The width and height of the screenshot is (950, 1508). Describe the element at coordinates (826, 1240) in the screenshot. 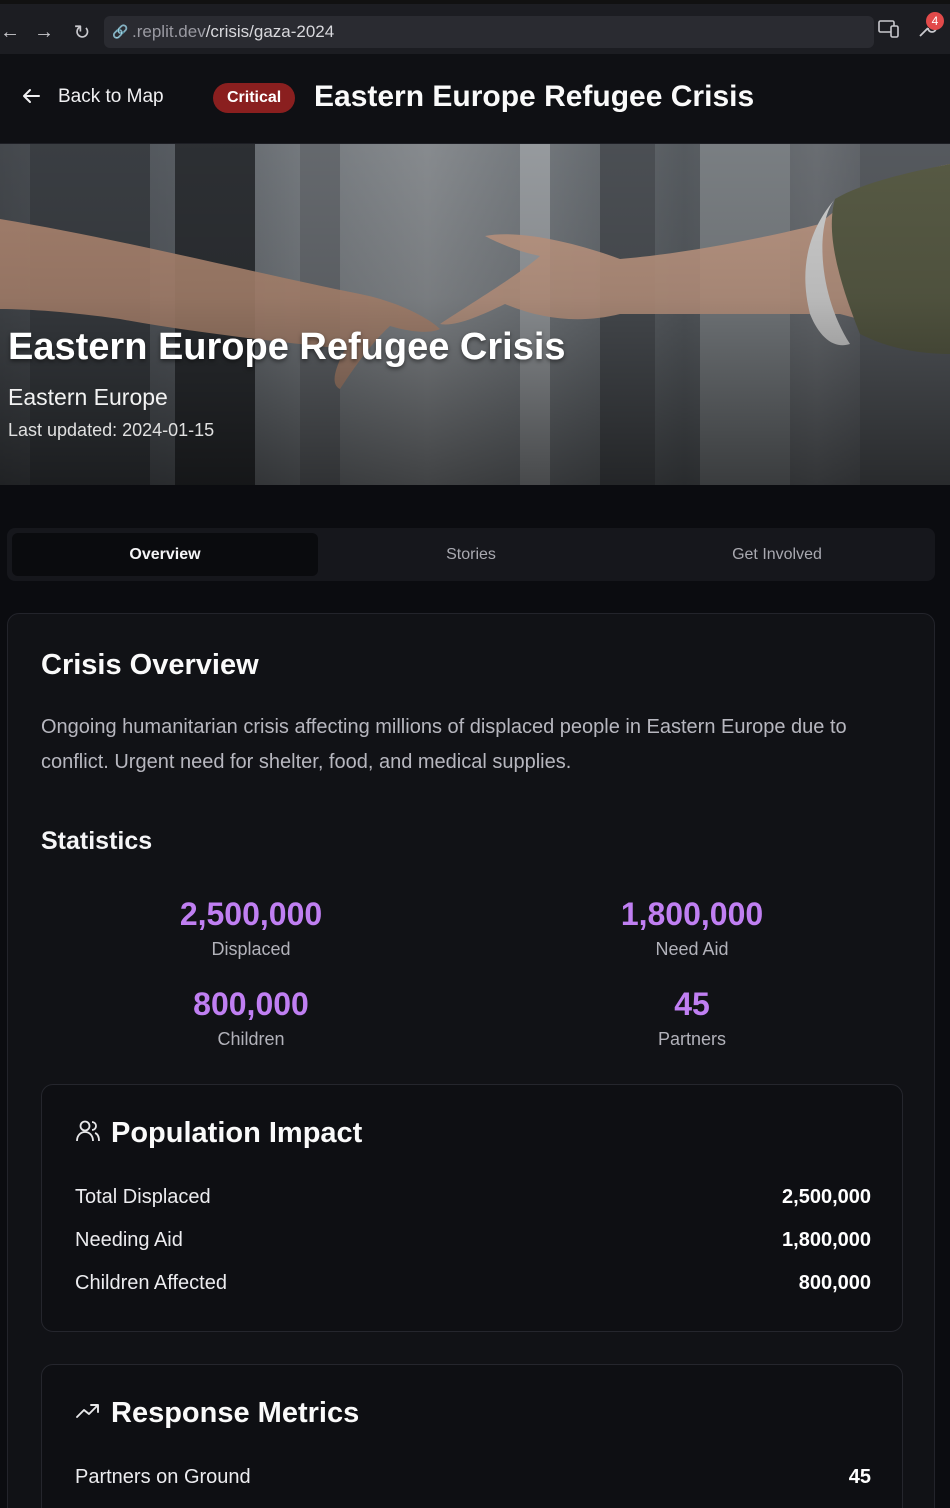

I see `row-value: 1,800,000` at that location.